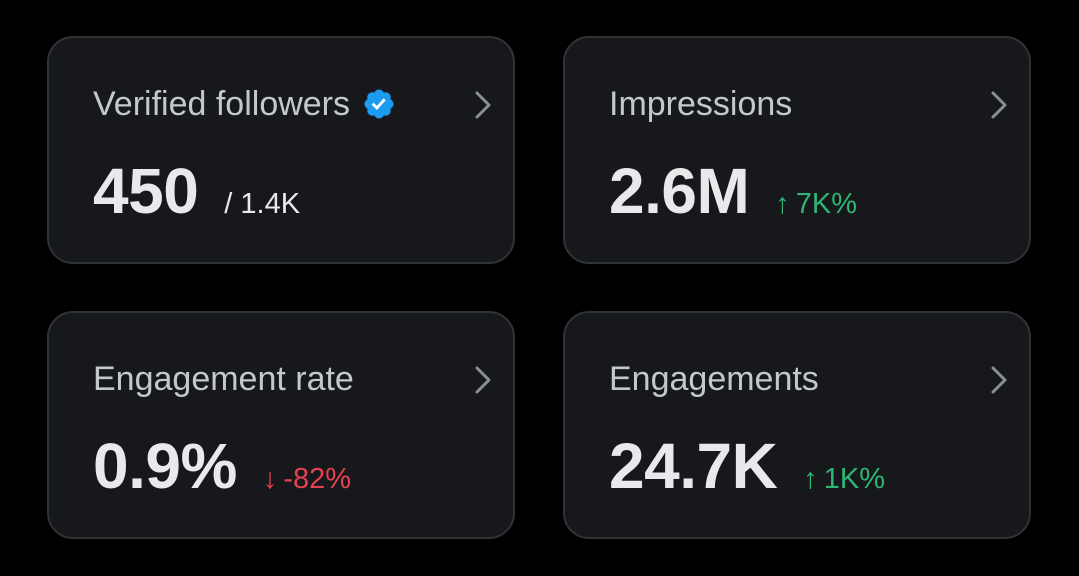  I want to click on delta-text: 1K%, so click(854, 479).